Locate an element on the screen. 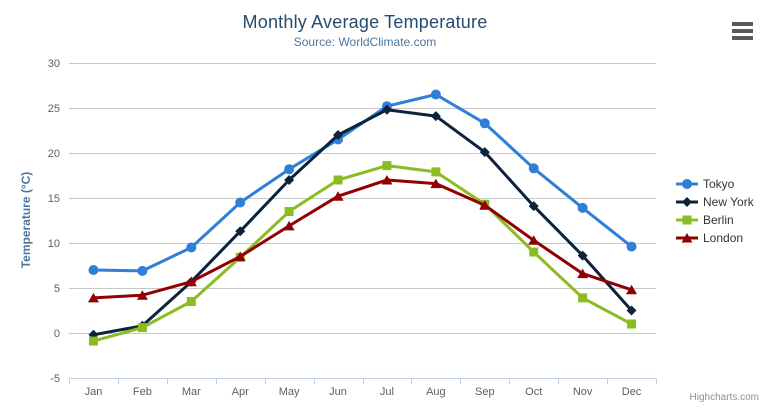  data-point-new-york-may is located at coordinates (289, 180).